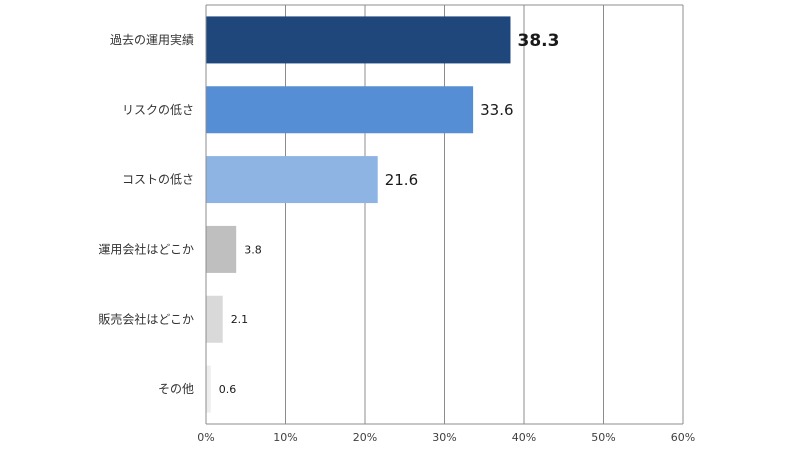  What do you see at coordinates (365, 437) in the screenshot?
I see `x-tick-label: 20%` at bounding box center [365, 437].